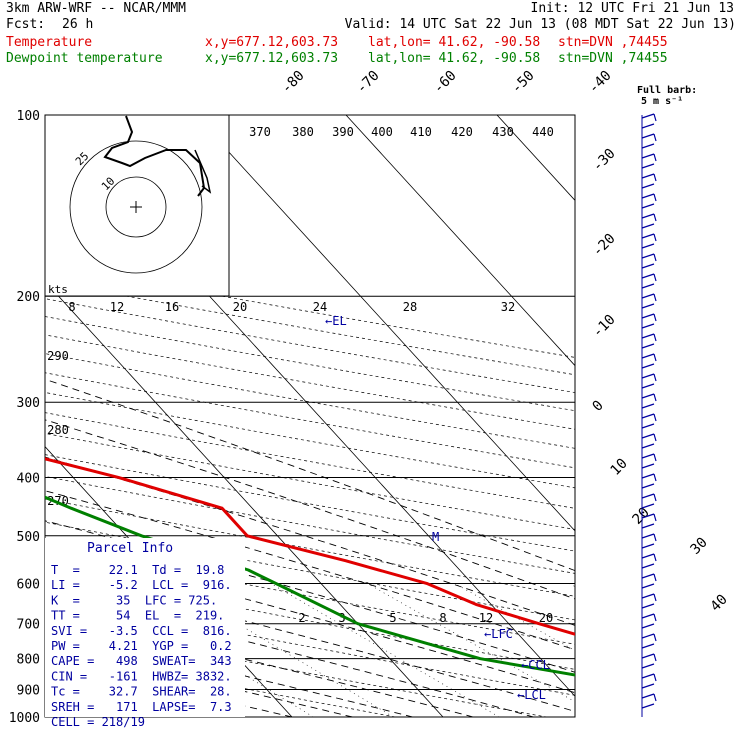 This screenshot has height=740, width=740. Describe the element at coordinates (503, 132) in the screenshot. I see `theta-label: 430` at that location.